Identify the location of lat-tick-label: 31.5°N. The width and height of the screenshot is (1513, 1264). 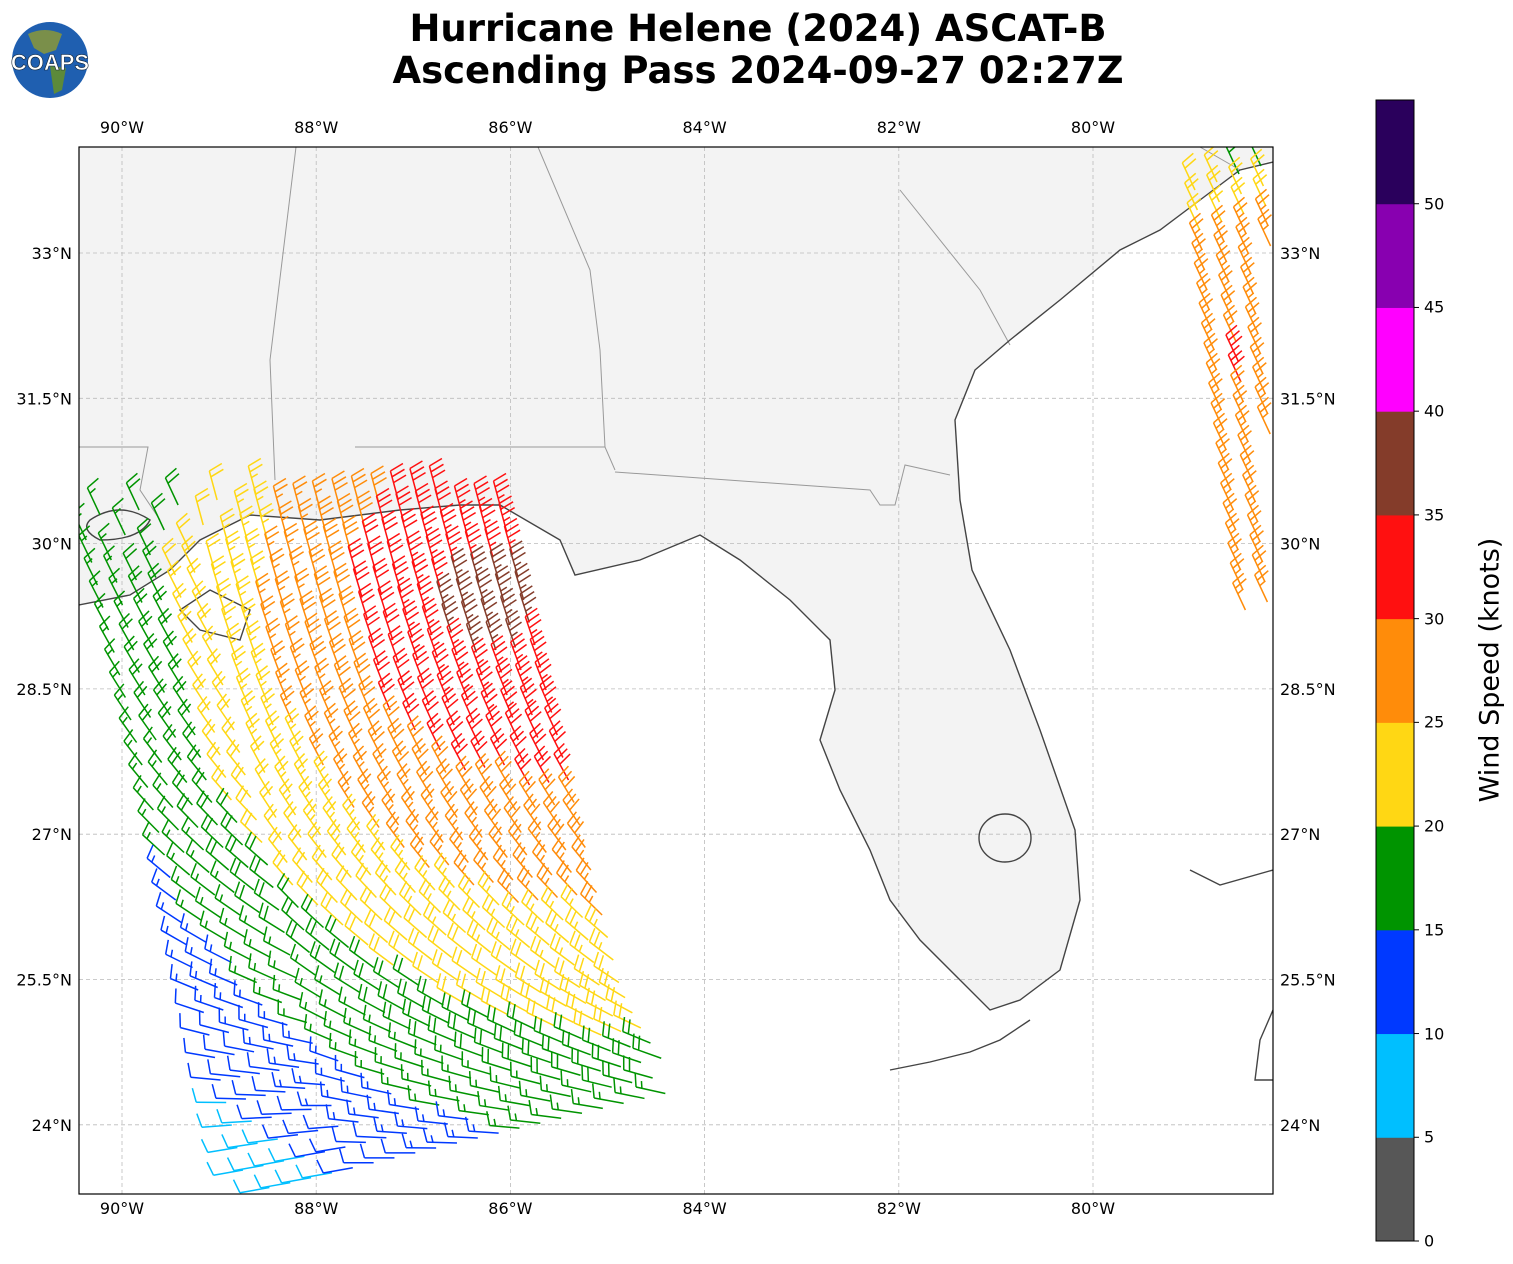
(1308, 398).